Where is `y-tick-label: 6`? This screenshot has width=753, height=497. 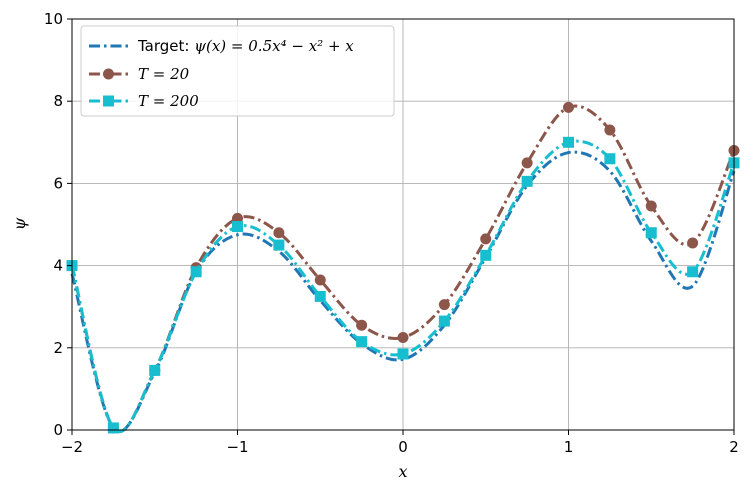
y-tick-label: 6 is located at coordinates (58, 183).